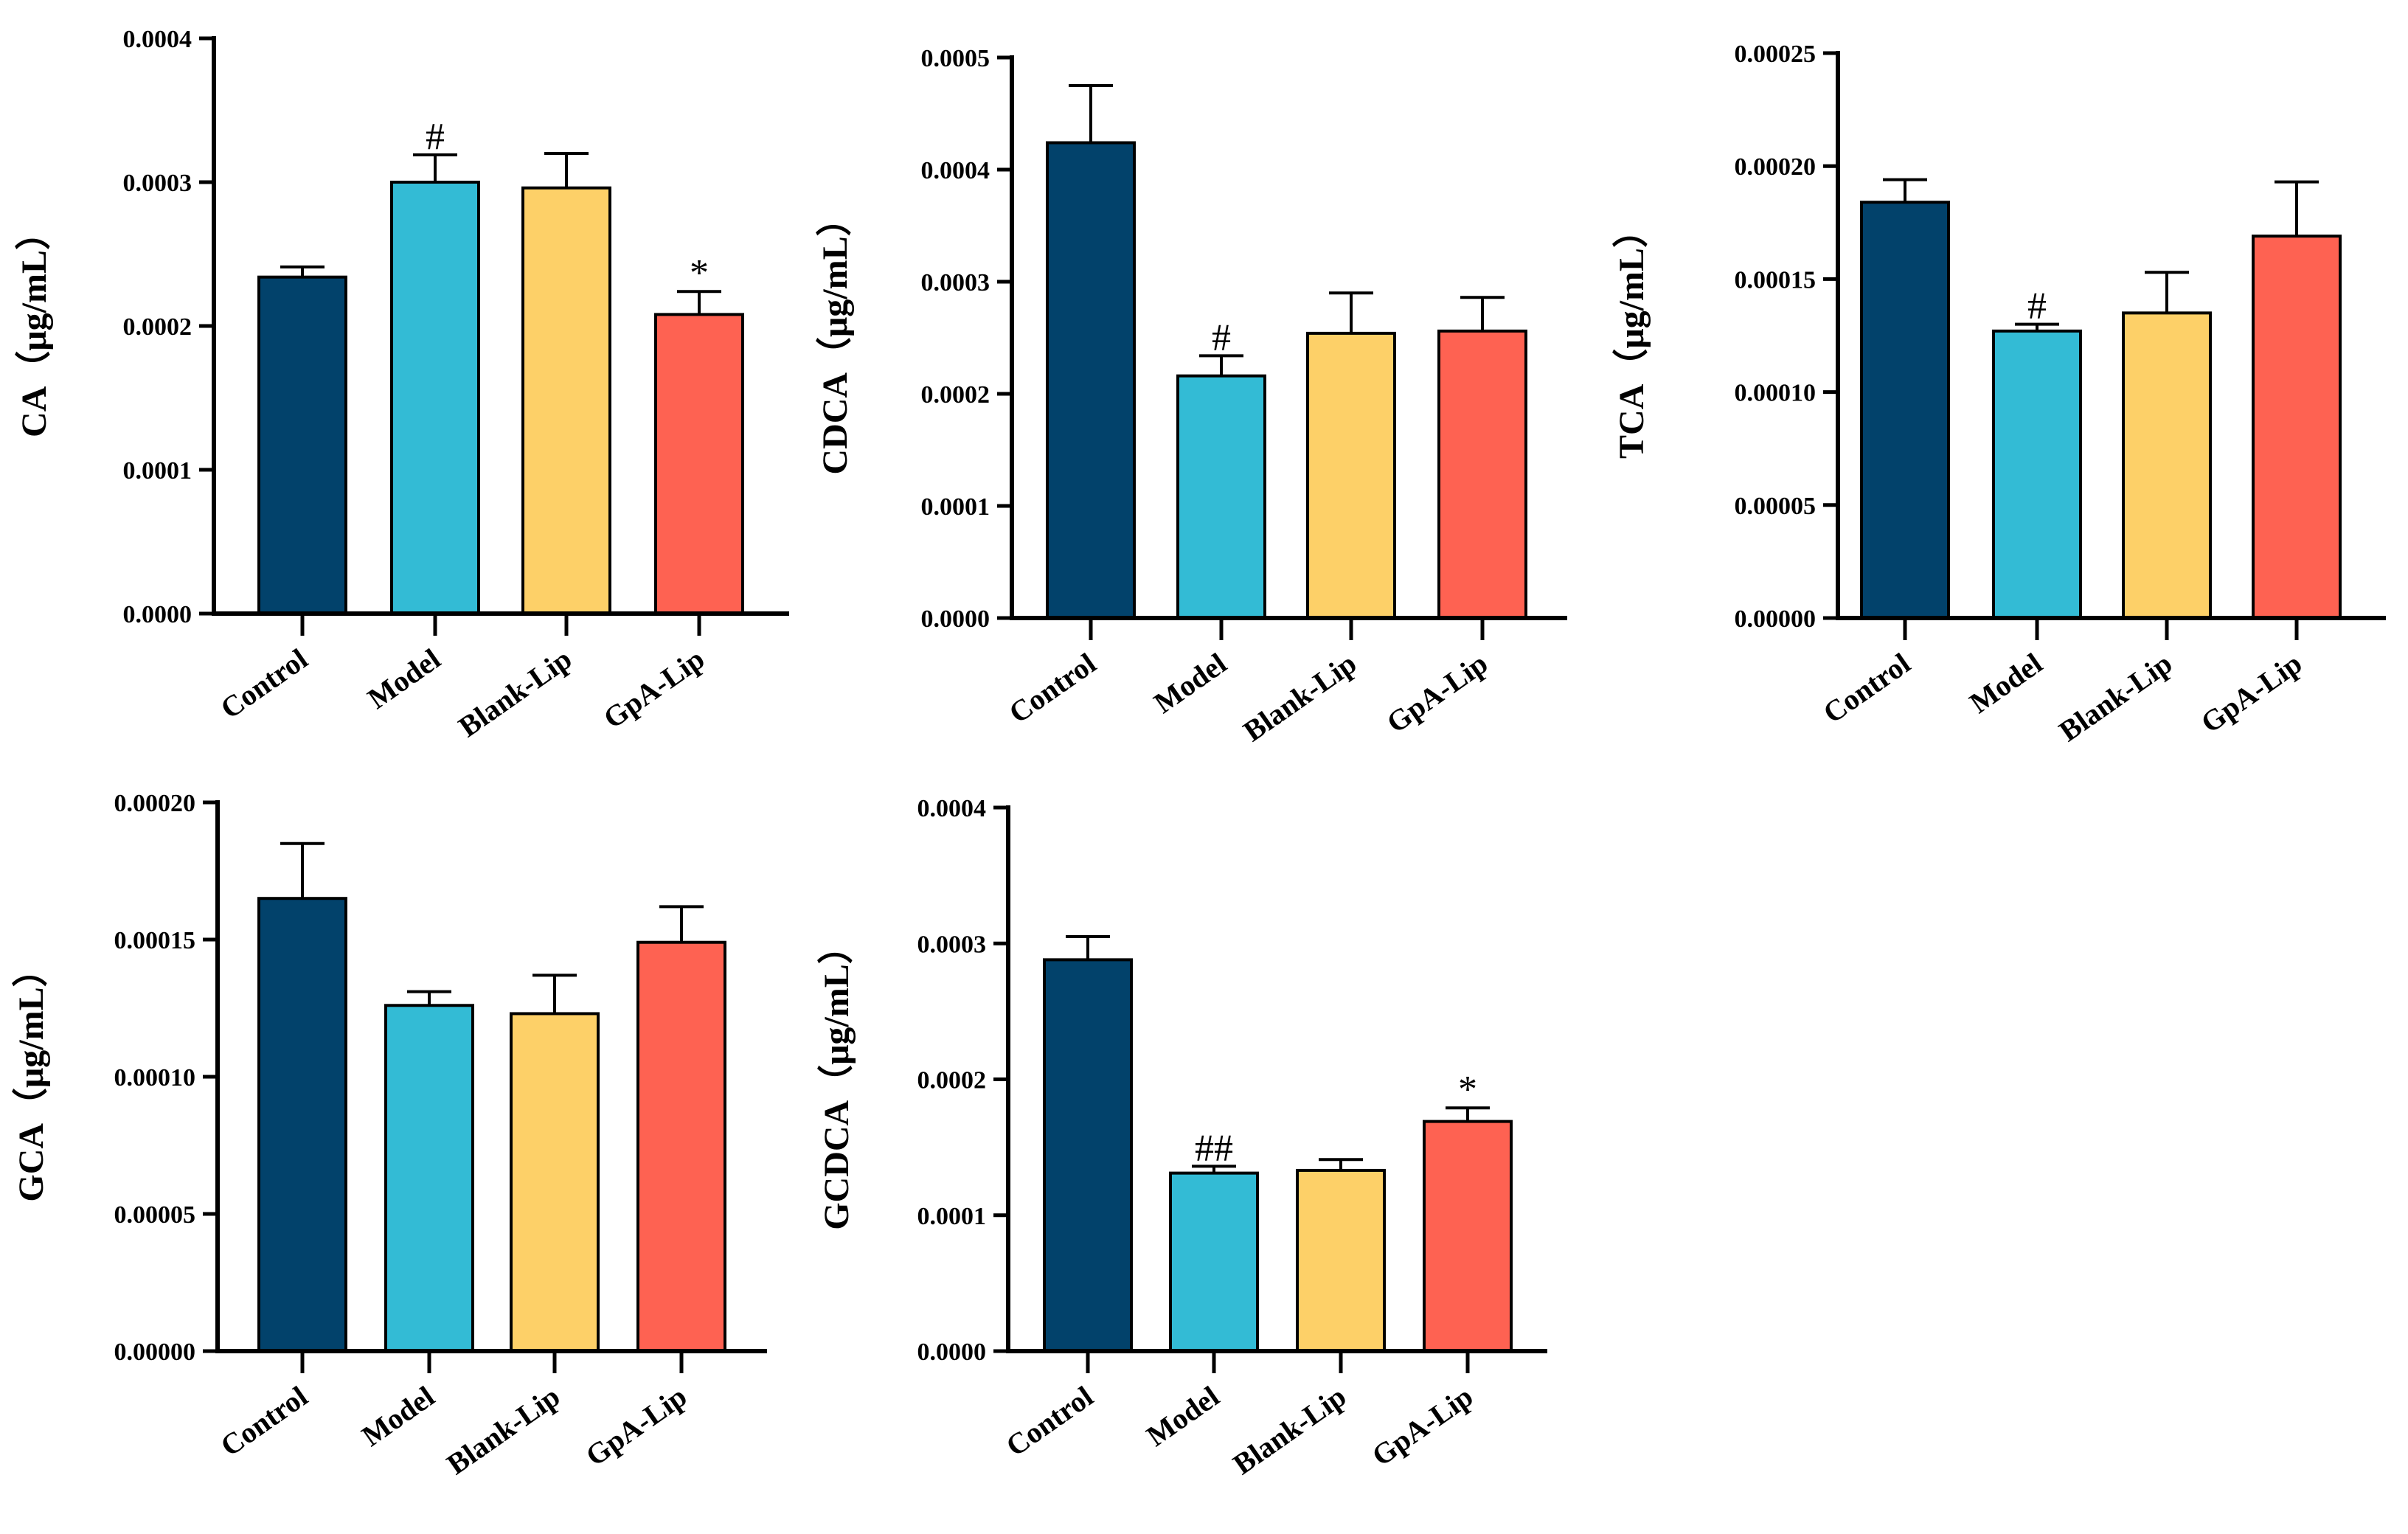 This screenshot has width=2408, height=1534. What do you see at coordinates (835, 337) in the screenshot?
I see `y-axis-title: CDCA（μg/mL）` at bounding box center [835, 337].